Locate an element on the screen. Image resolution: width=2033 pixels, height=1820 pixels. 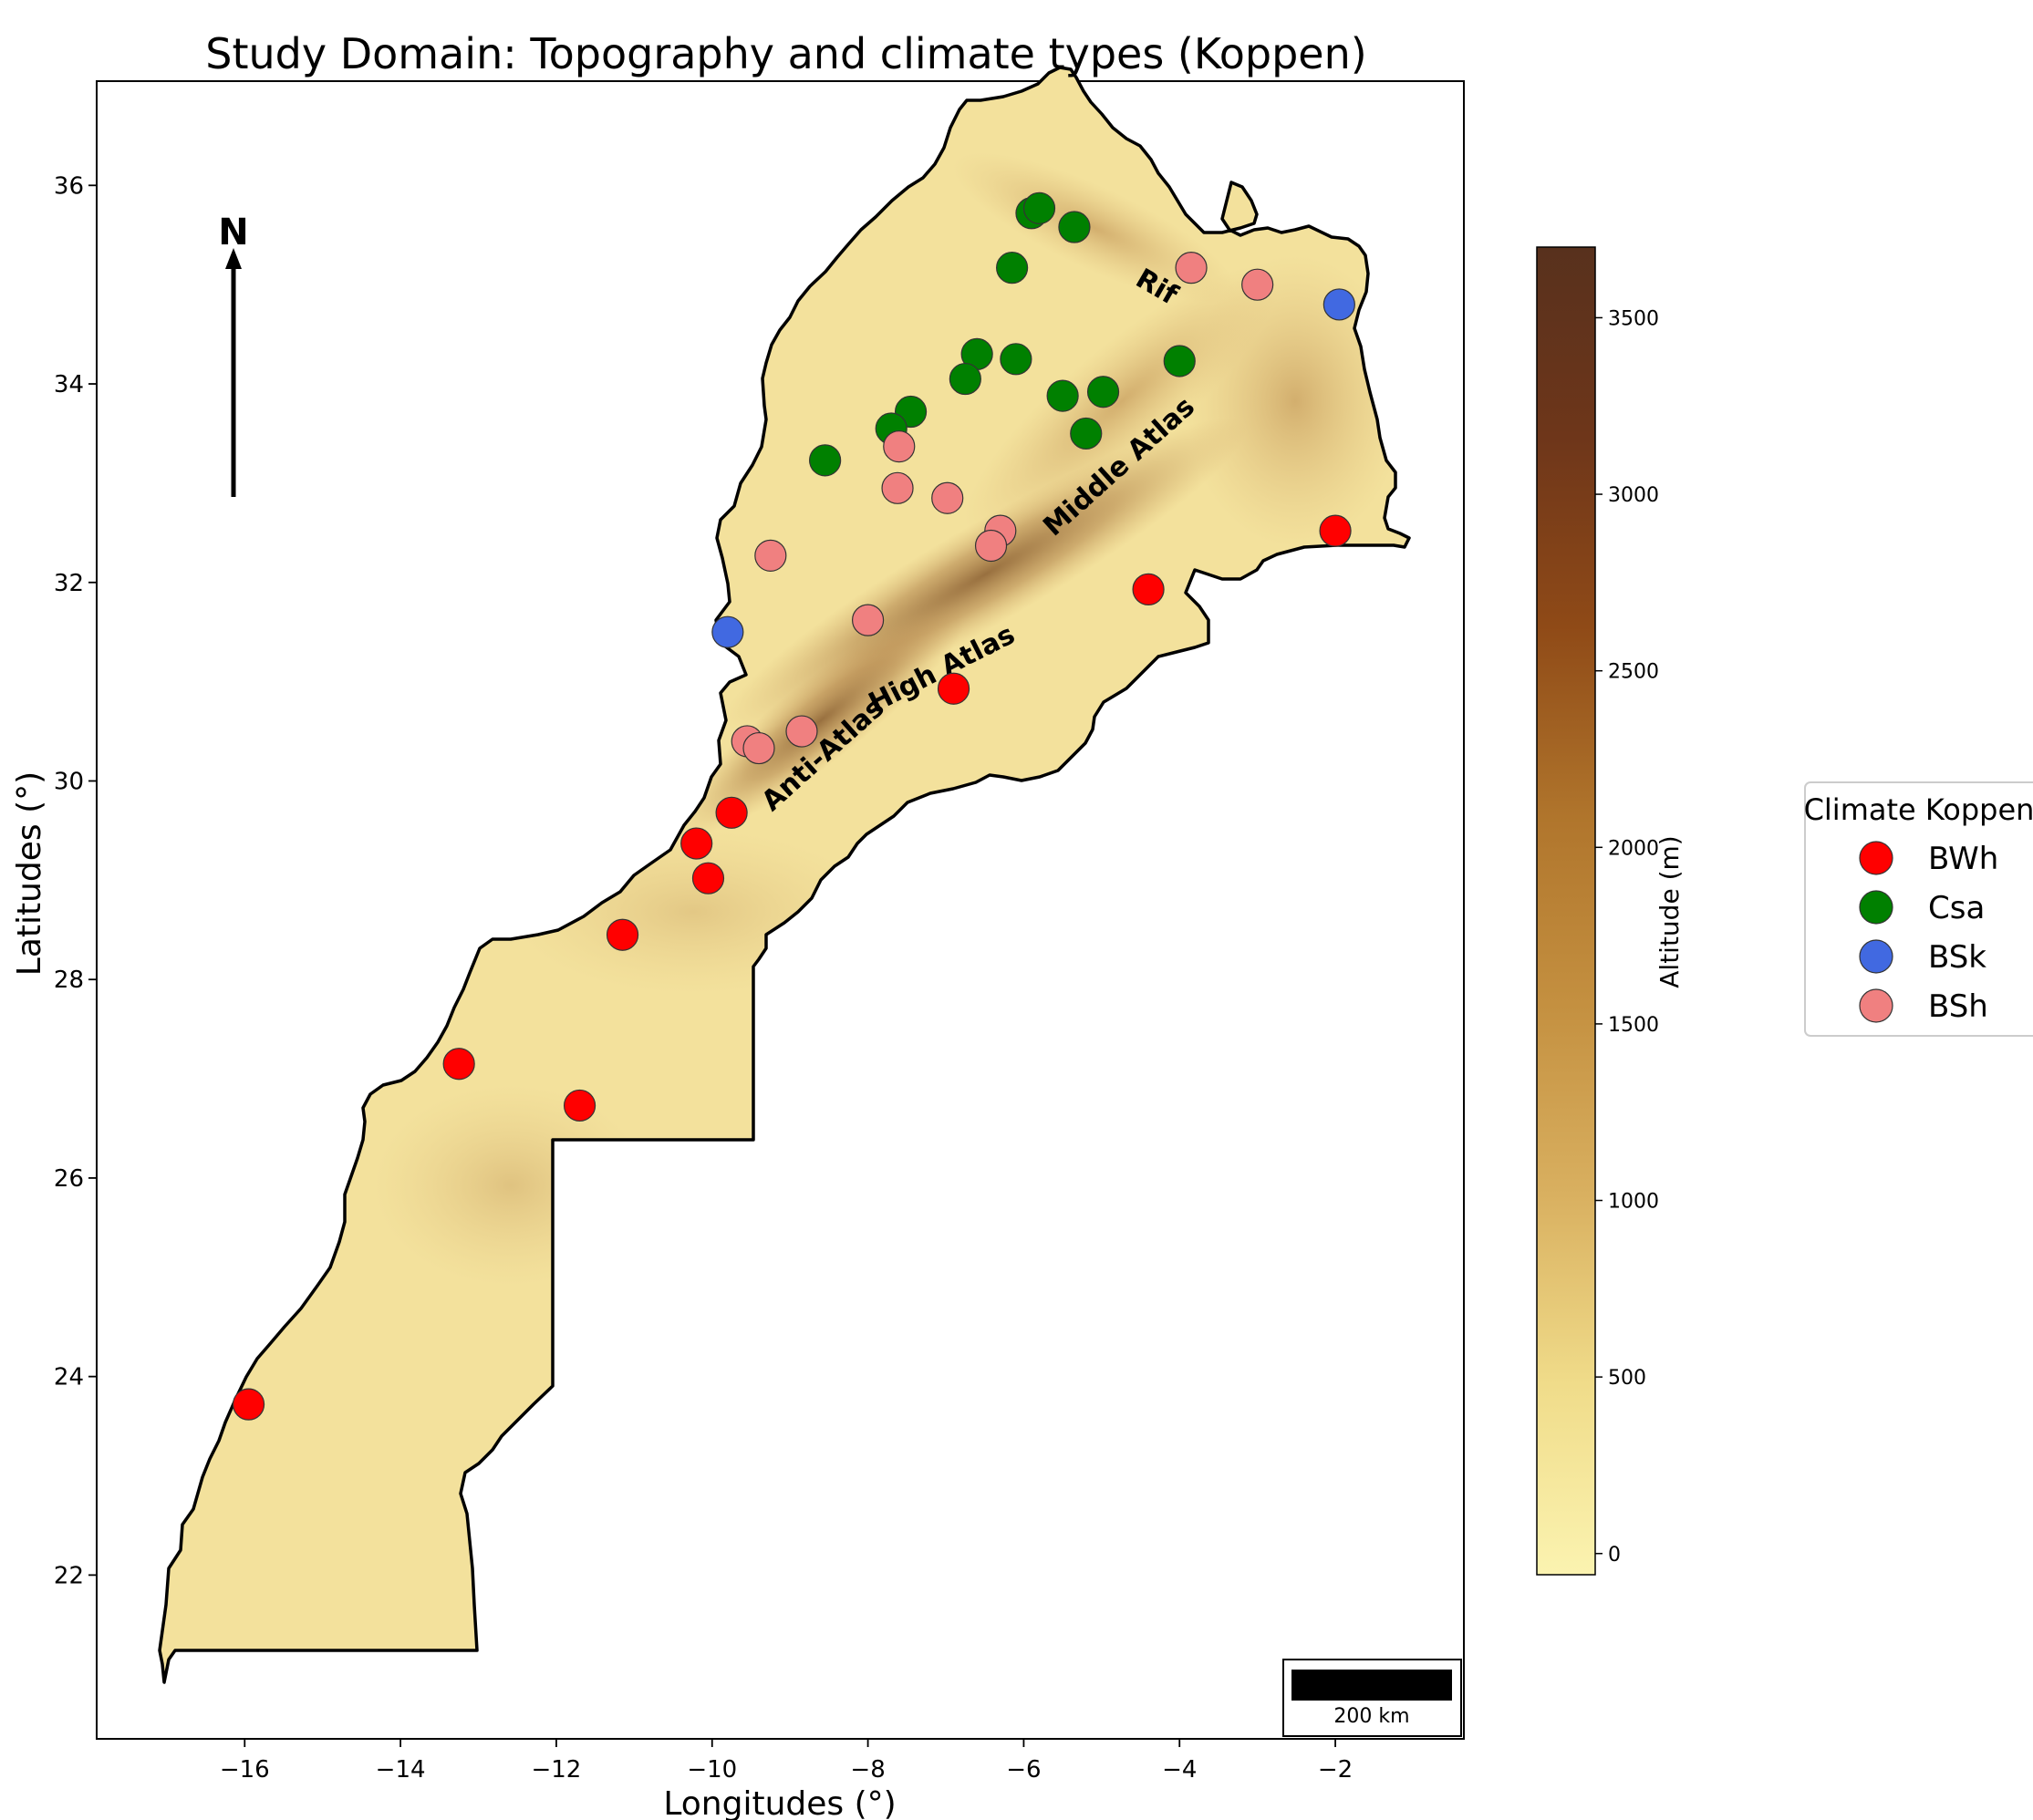
legend-box is located at coordinates (1918, 909).